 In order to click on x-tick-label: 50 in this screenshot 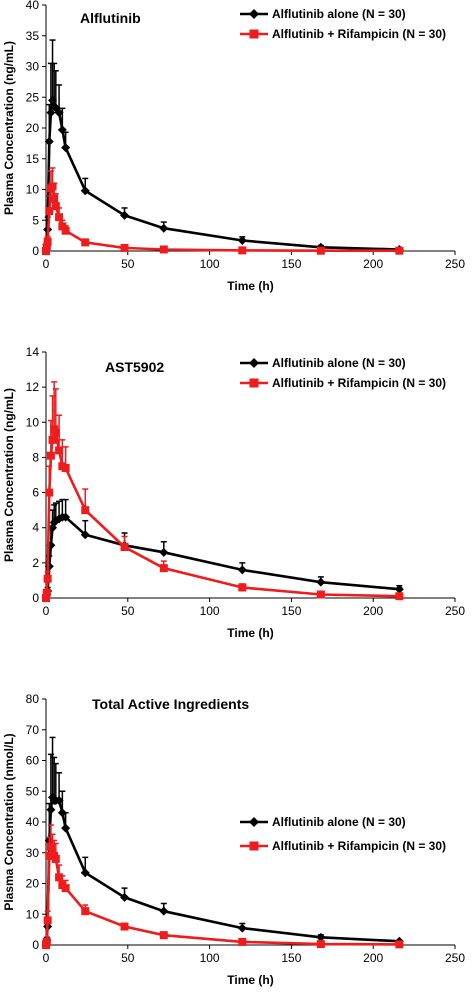, I will do `click(128, 958)`.